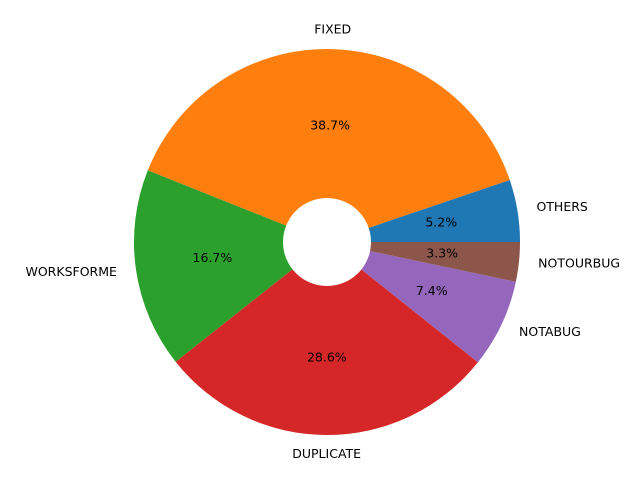  Describe the element at coordinates (423, 210) in the screenshot. I see `slice-others` at that location.